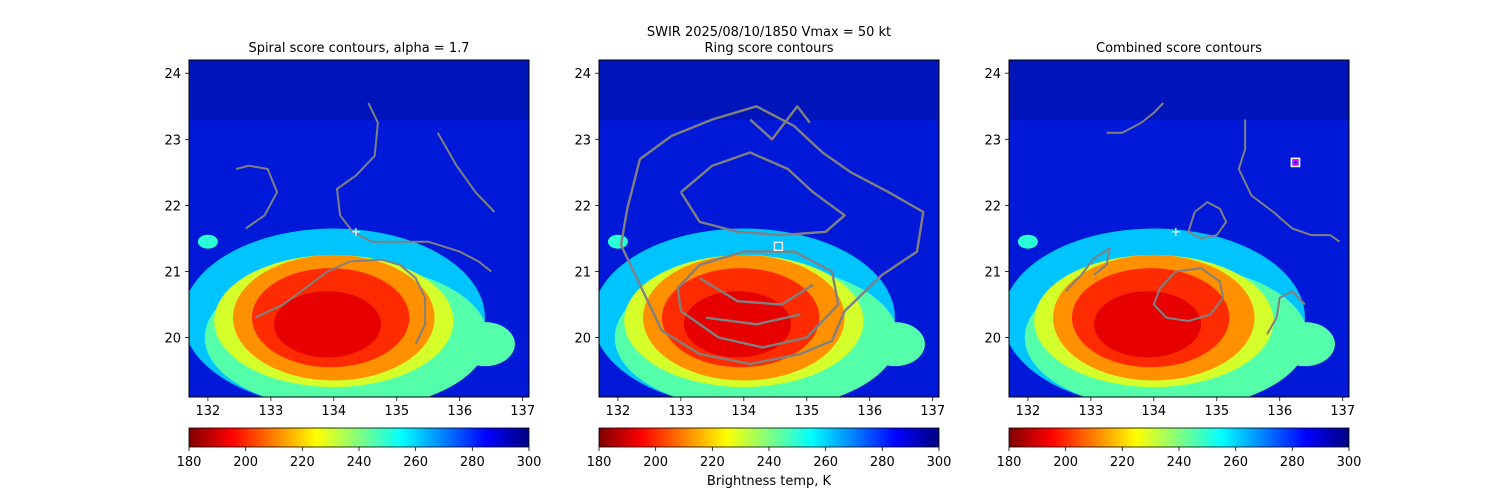 Image resolution: width=1500 pixels, height=500 pixels. What do you see at coordinates (769, 32) in the screenshot?
I see `figure-suptitle: SWIR 2025/08/10/1850 Vmax = 50 kt` at bounding box center [769, 32].